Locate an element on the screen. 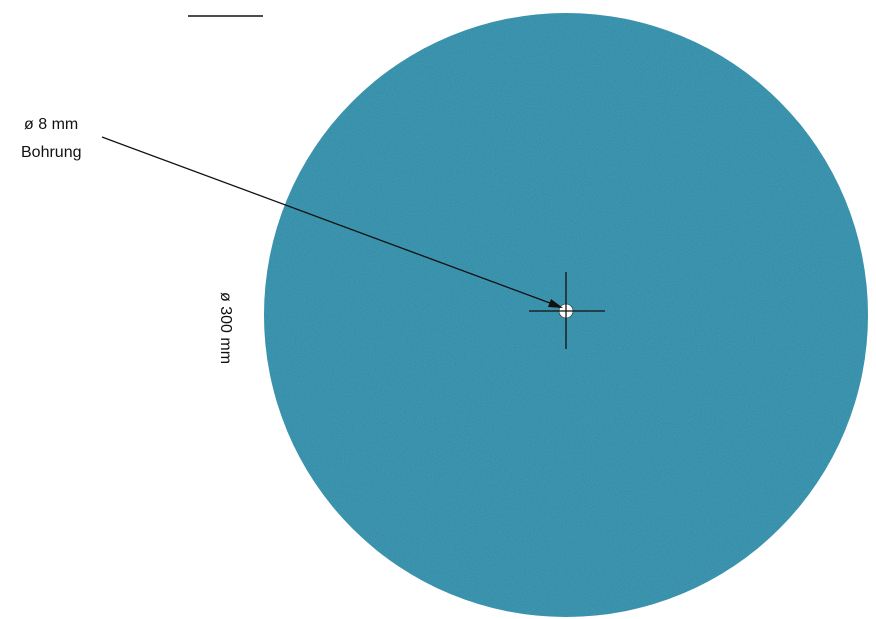  hole-label-line1: ø 8 mm is located at coordinates (51, 124).